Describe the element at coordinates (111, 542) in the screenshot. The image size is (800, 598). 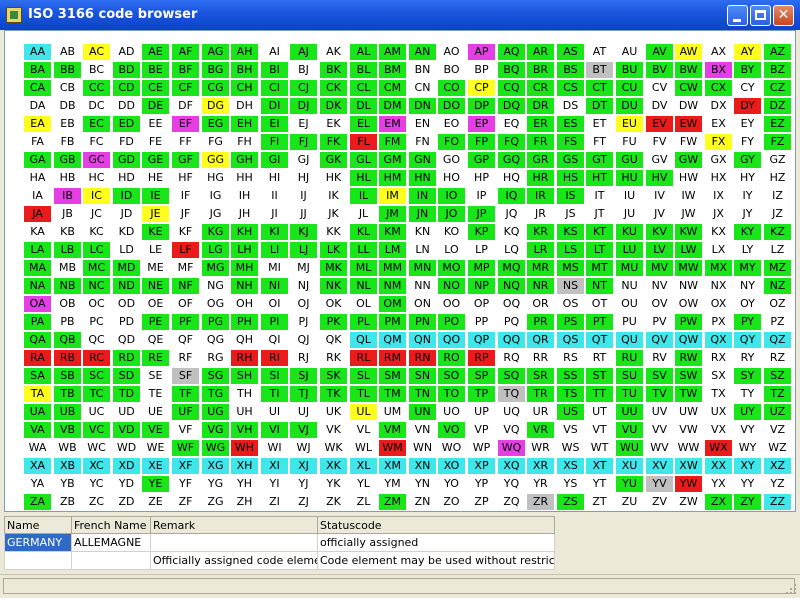
I see `french-name-cell: ALLEMAGNE` at that location.